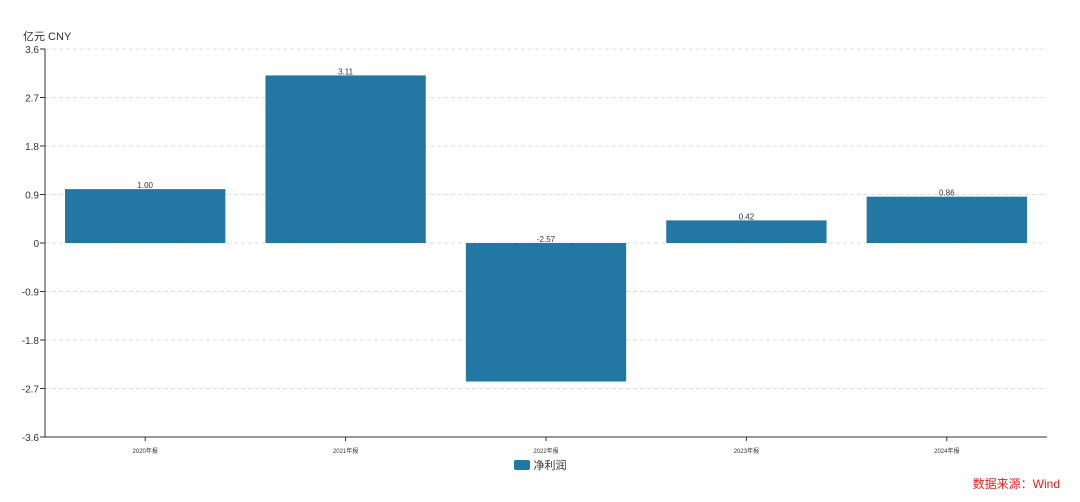 The image size is (1080, 502). I want to click on data-label: 1.00, so click(145, 185).